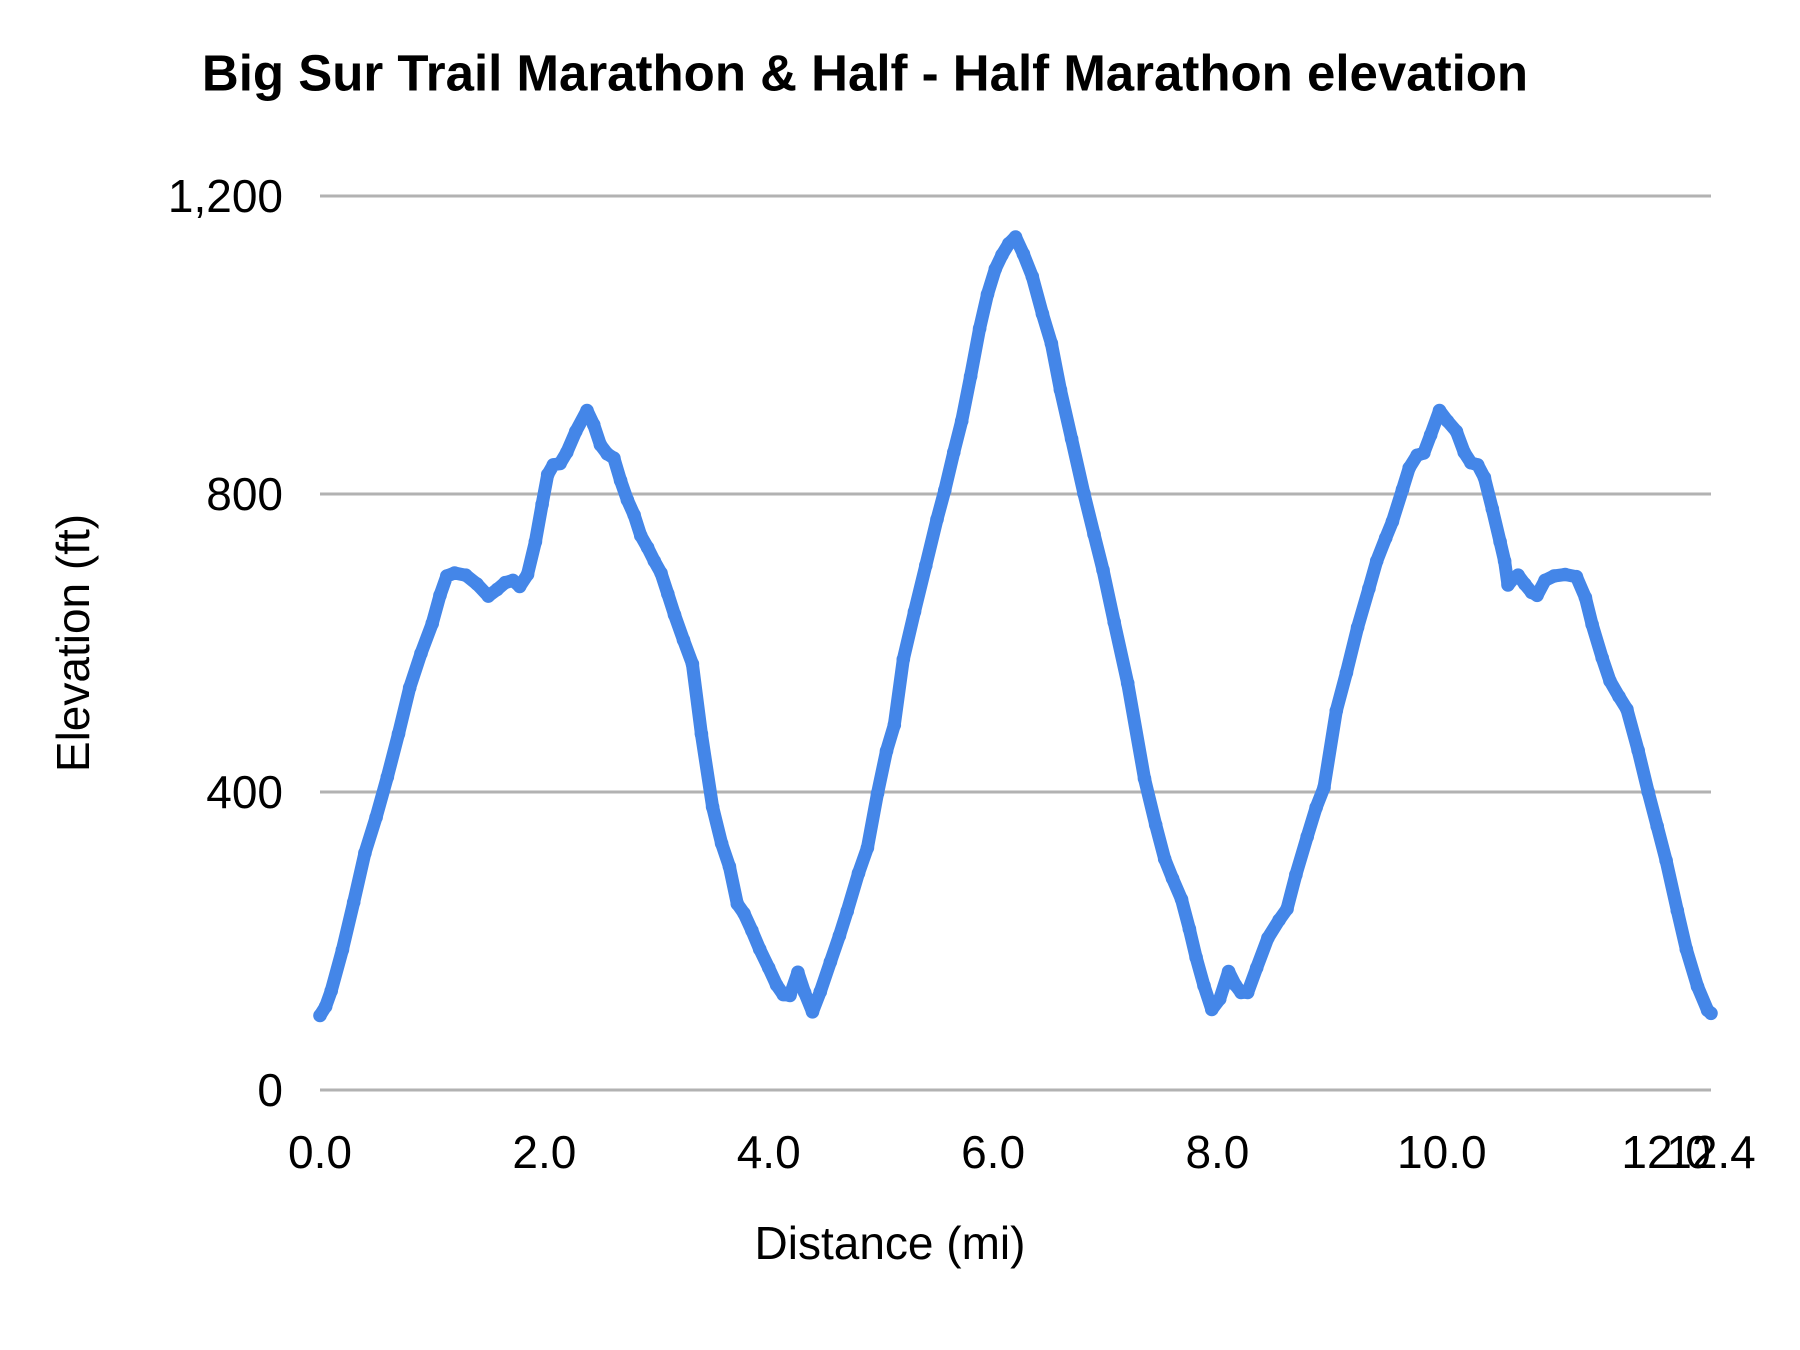 This screenshot has height=1350, width=1800. I want to click on x-tick-label: 8.0, so click(1217, 1152).